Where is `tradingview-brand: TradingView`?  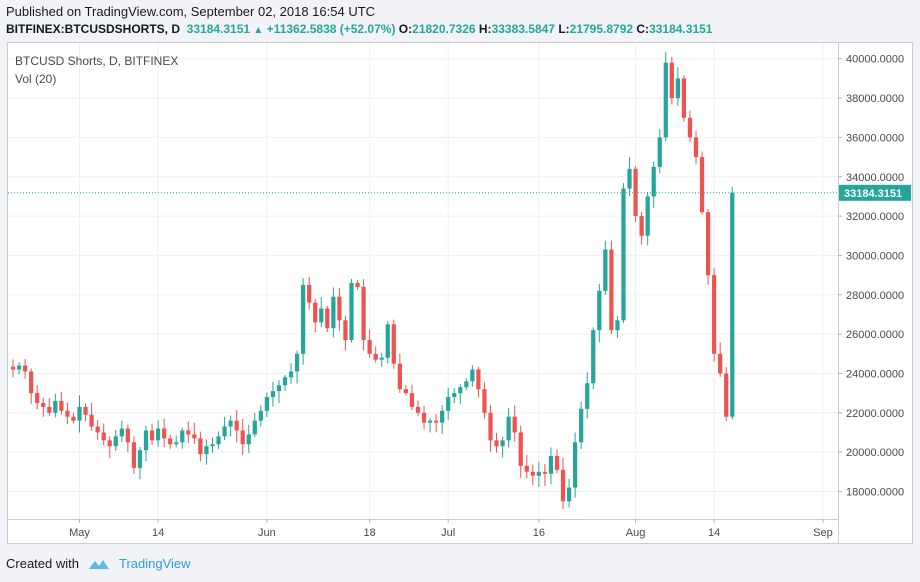 tradingview-brand: TradingView is located at coordinates (154, 563).